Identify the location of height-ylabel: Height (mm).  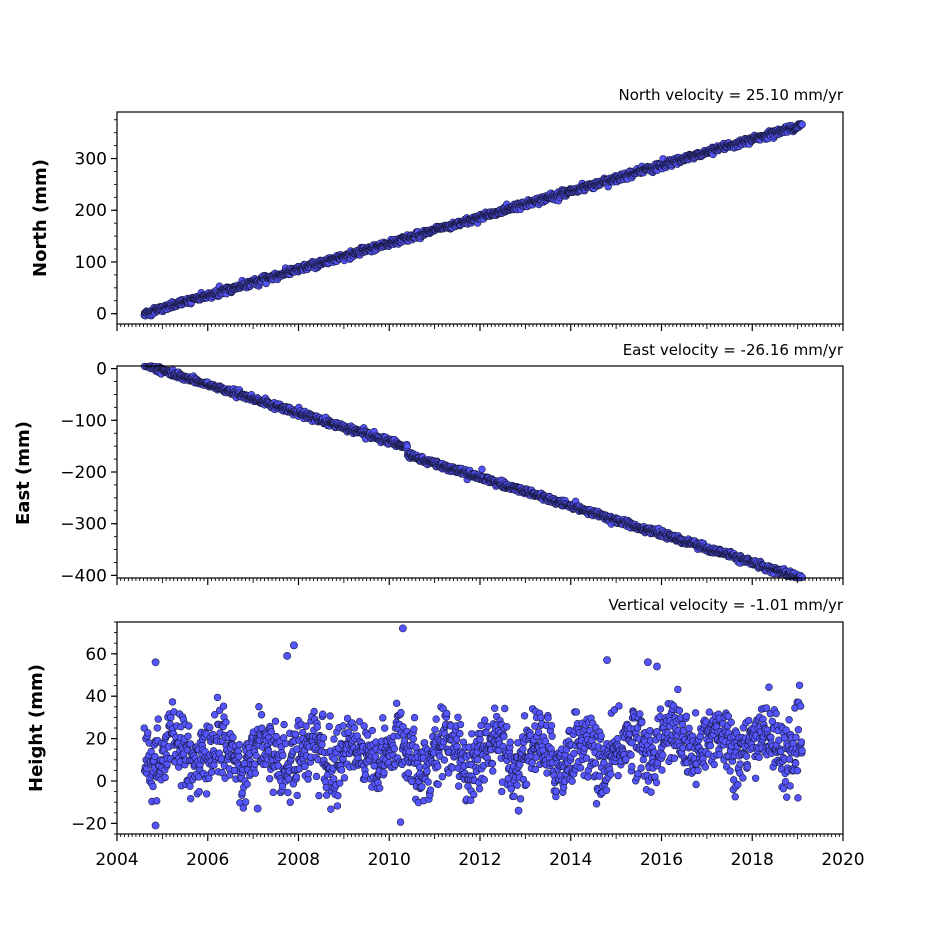
(36, 728).